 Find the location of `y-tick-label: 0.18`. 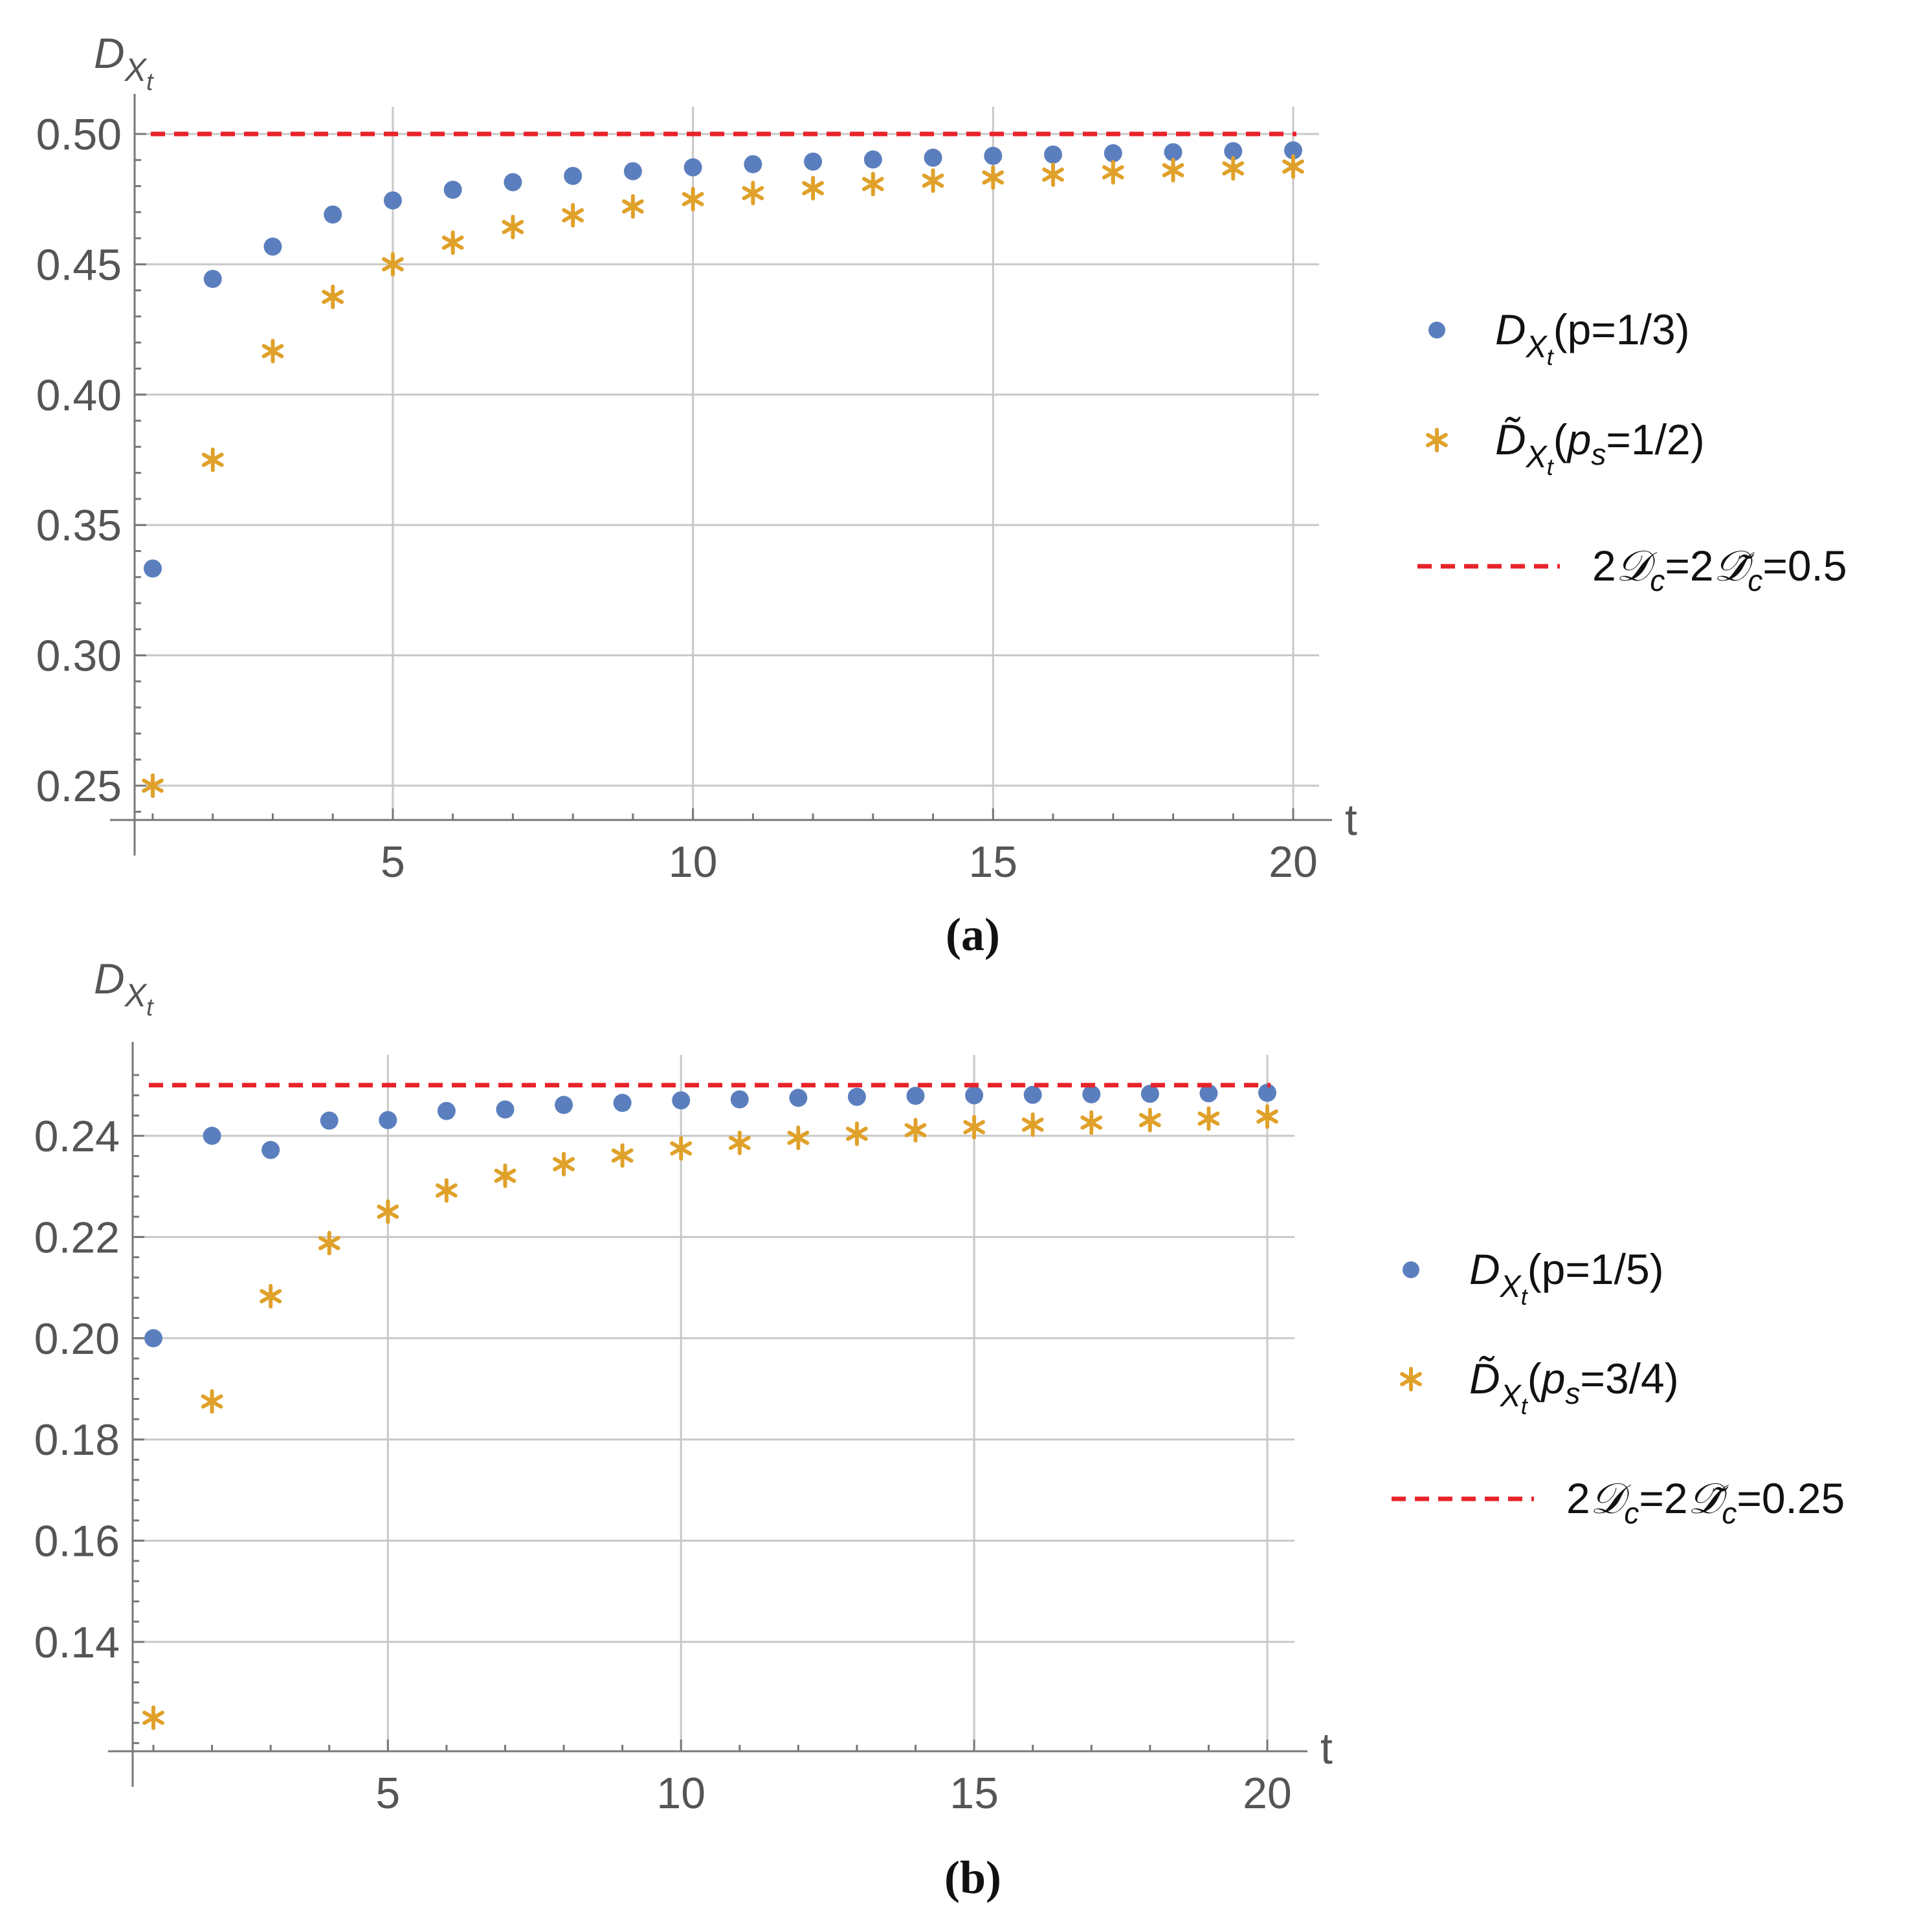

y-tick-label: 0.18 is located at coordinates (77, 1440).